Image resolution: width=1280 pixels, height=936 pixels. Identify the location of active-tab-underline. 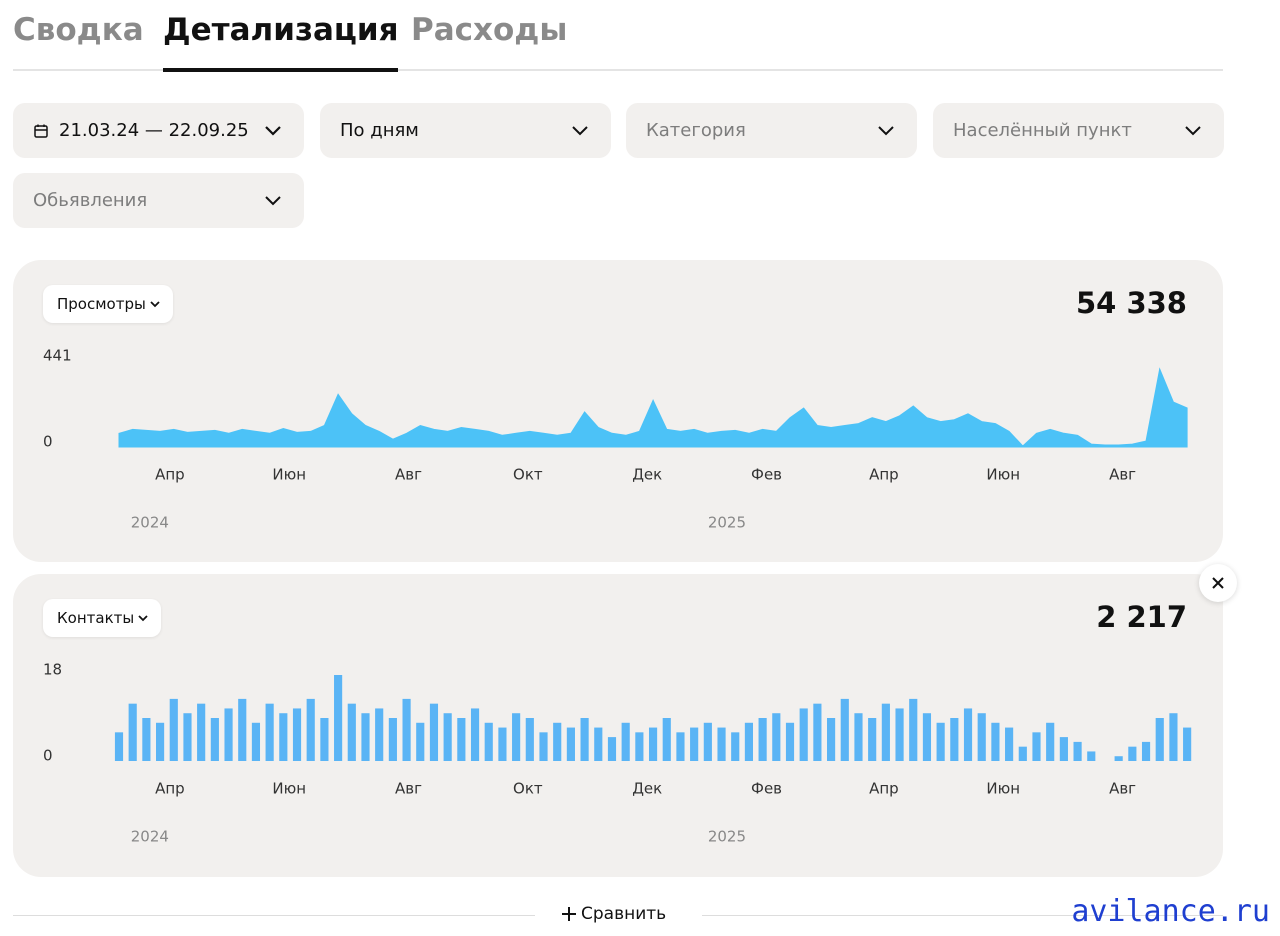
(280, 70).